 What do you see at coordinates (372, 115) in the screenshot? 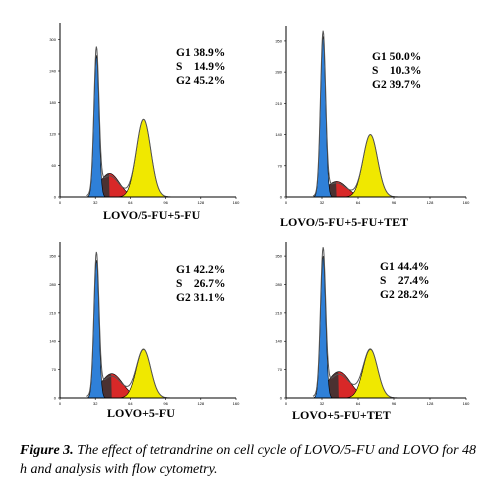
I see `histogram-2-svg: 0 70 140 210 280 350 0 32 64 96 128 160` at bounding box center [372, 115].